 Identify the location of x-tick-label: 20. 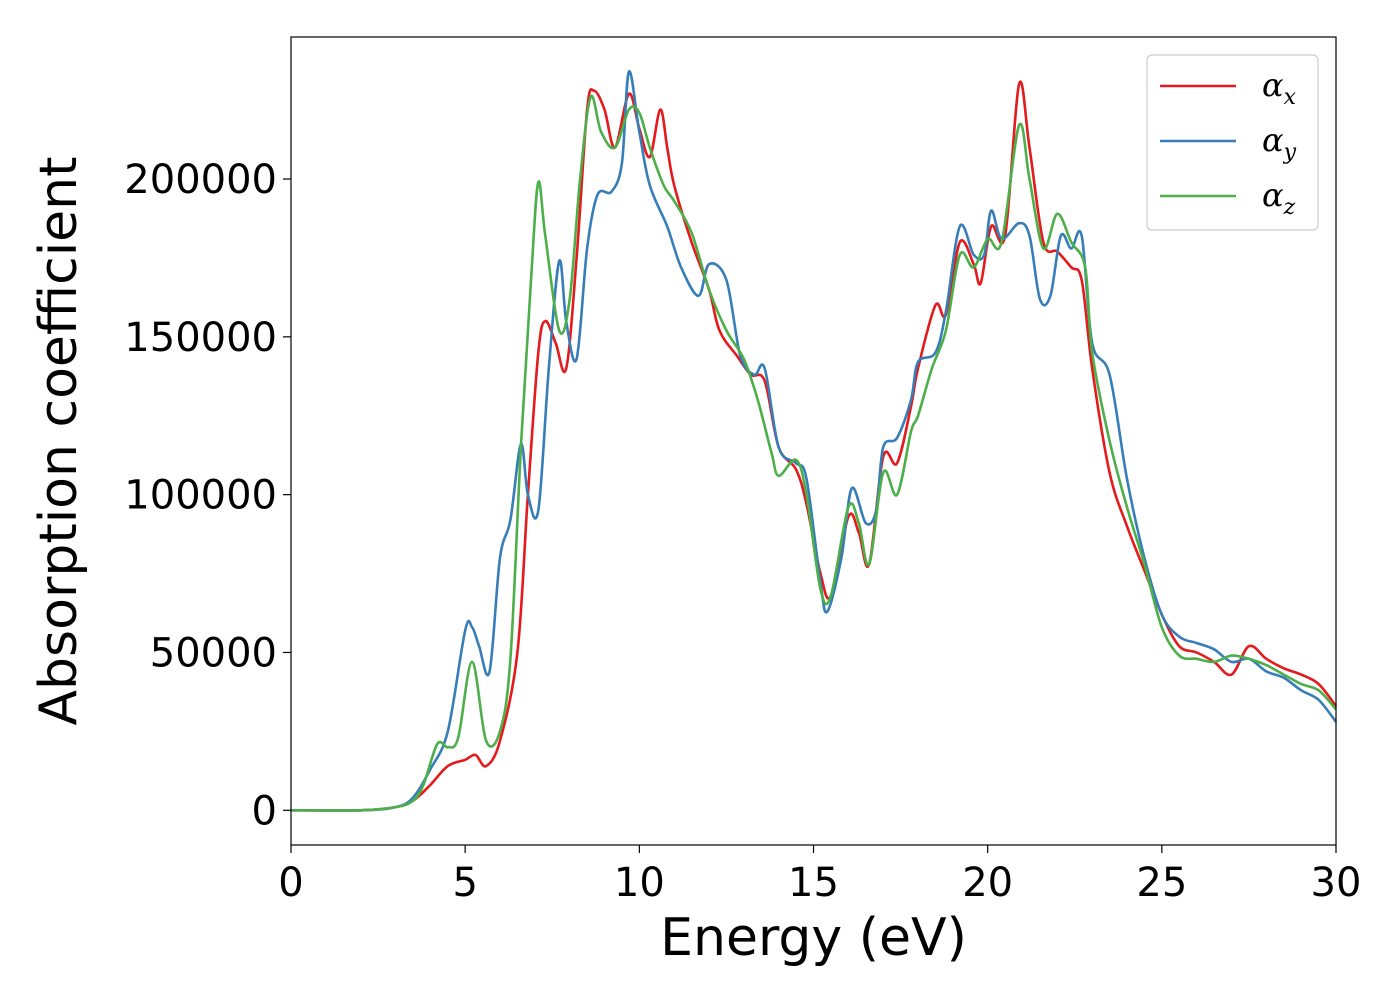
(987, 883).